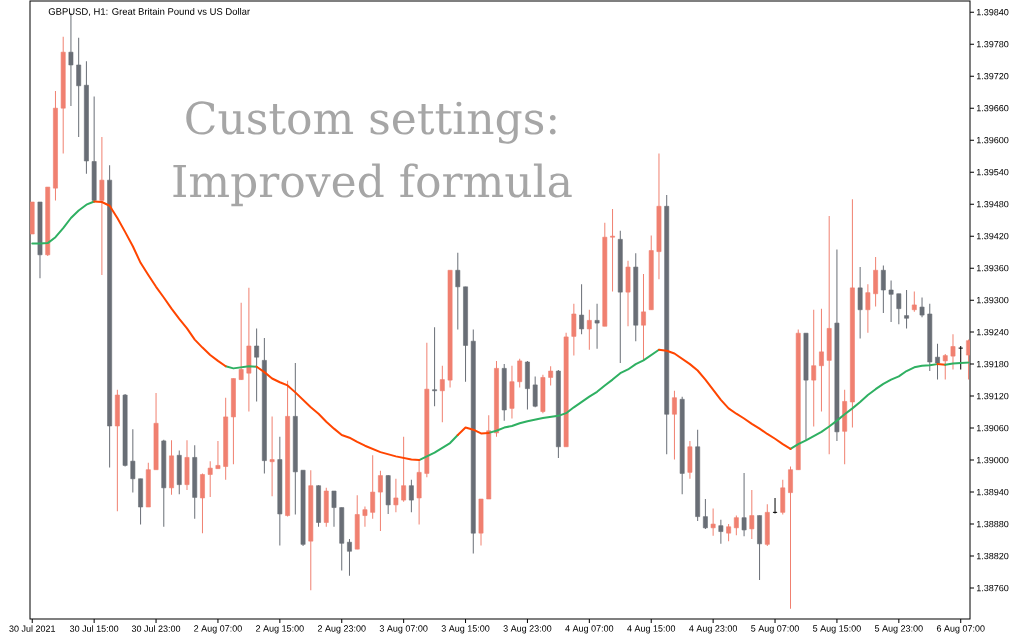  What do you see at coordinates (992, 172) in the screenshot?
I see `y-tick-label: 1.39540` at bounding box center [992, 172].